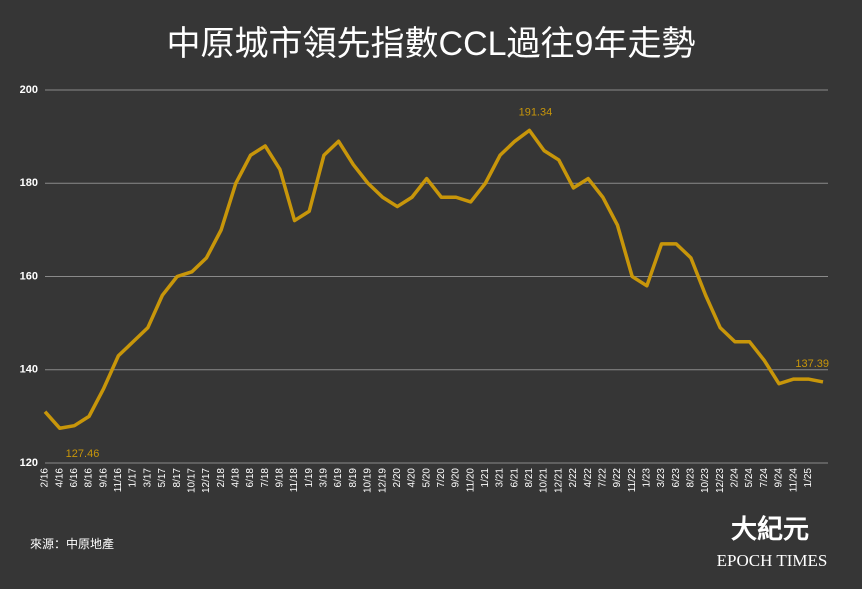 Image resolution: width=862 pixels, height=589 pixels. I want to click on x-tick-label: 3/23, so click(661, 478).